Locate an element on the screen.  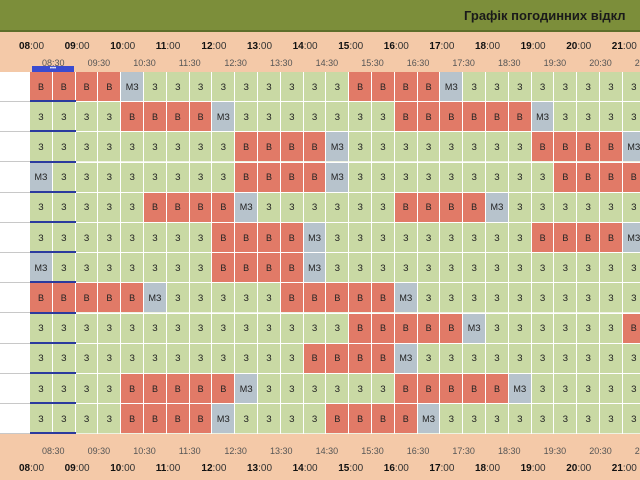
top-hour-label: 20:00 is located at coordinates (578, 46).